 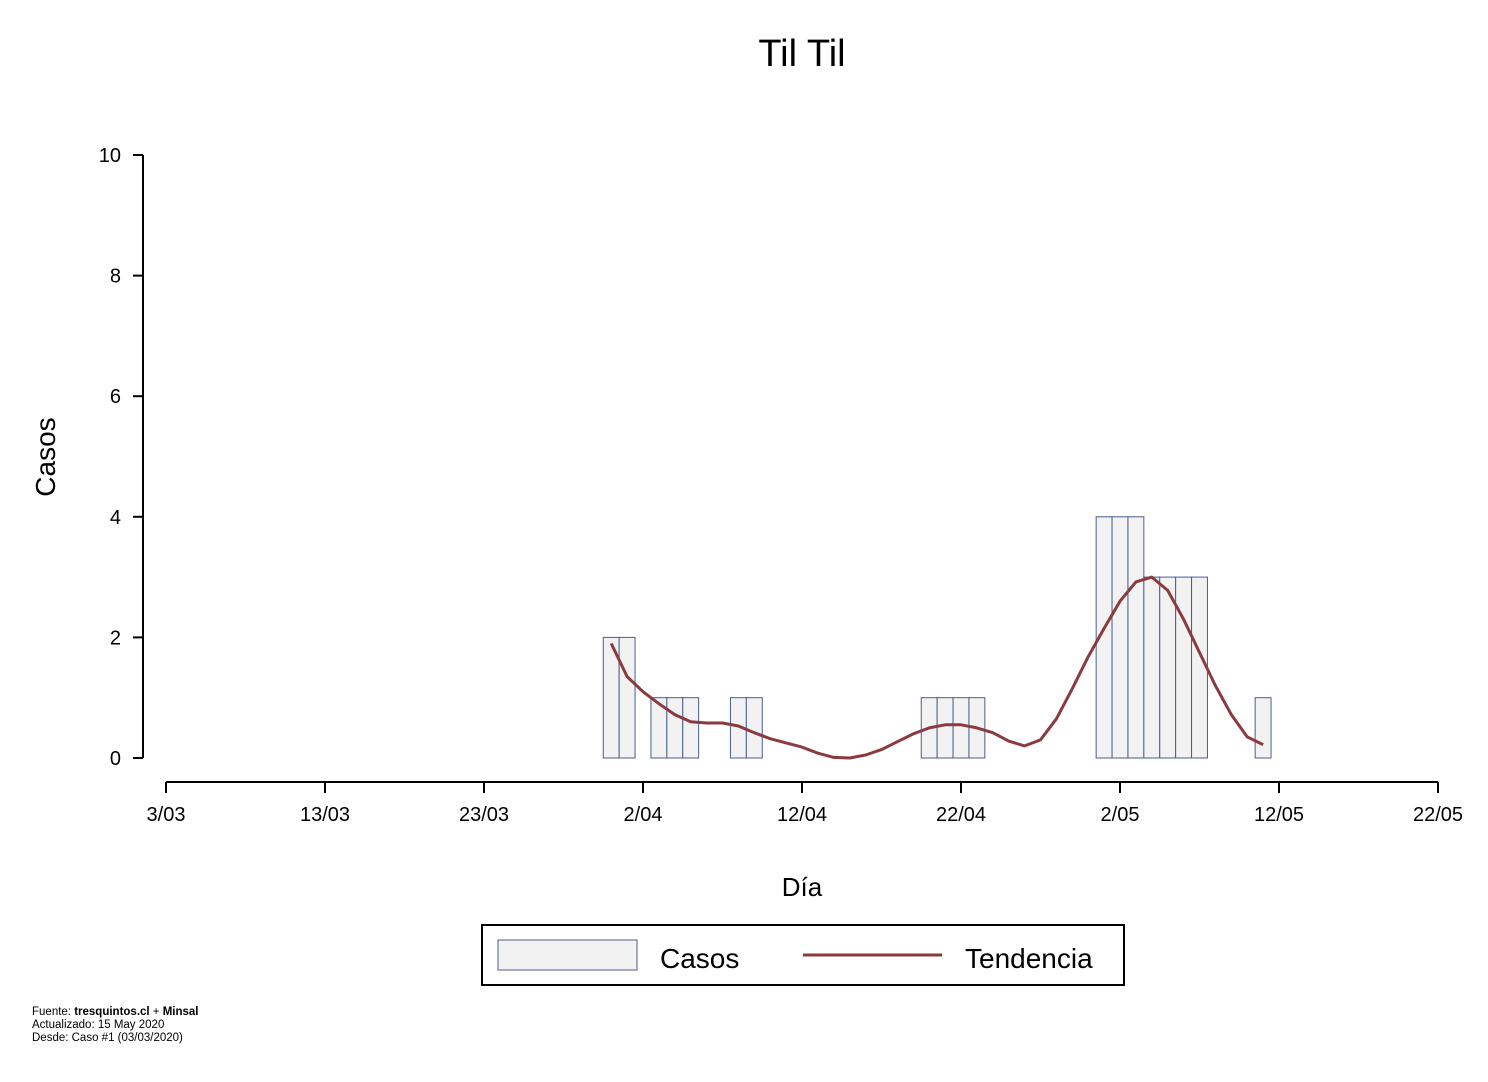 What do you see at coordinates (115, 638) in the screenshot?
I see `y-tick-label: 2` at bounding box center [115, 638].